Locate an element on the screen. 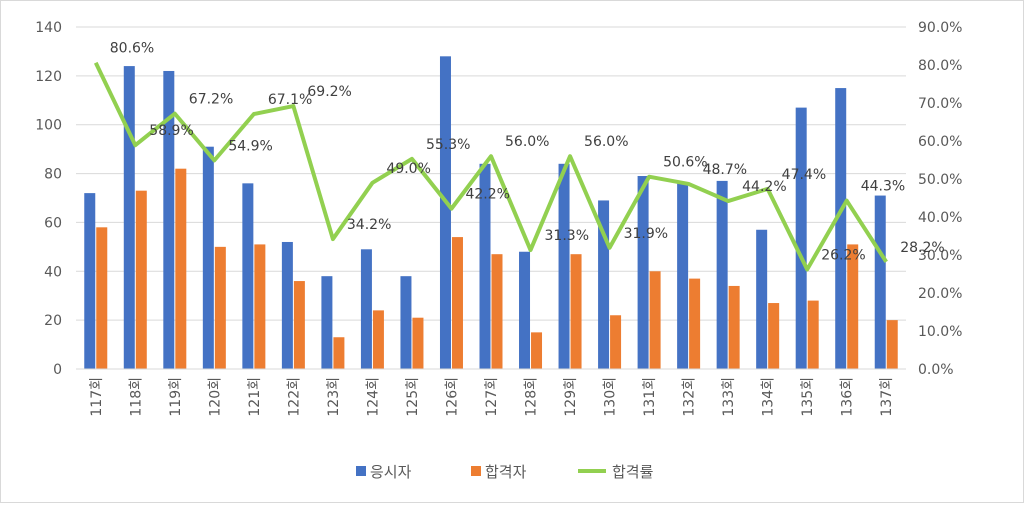 The height and width of the screenshot is (507, 1024). x-tick-label: 130회 is located at coordinates (611, 397).